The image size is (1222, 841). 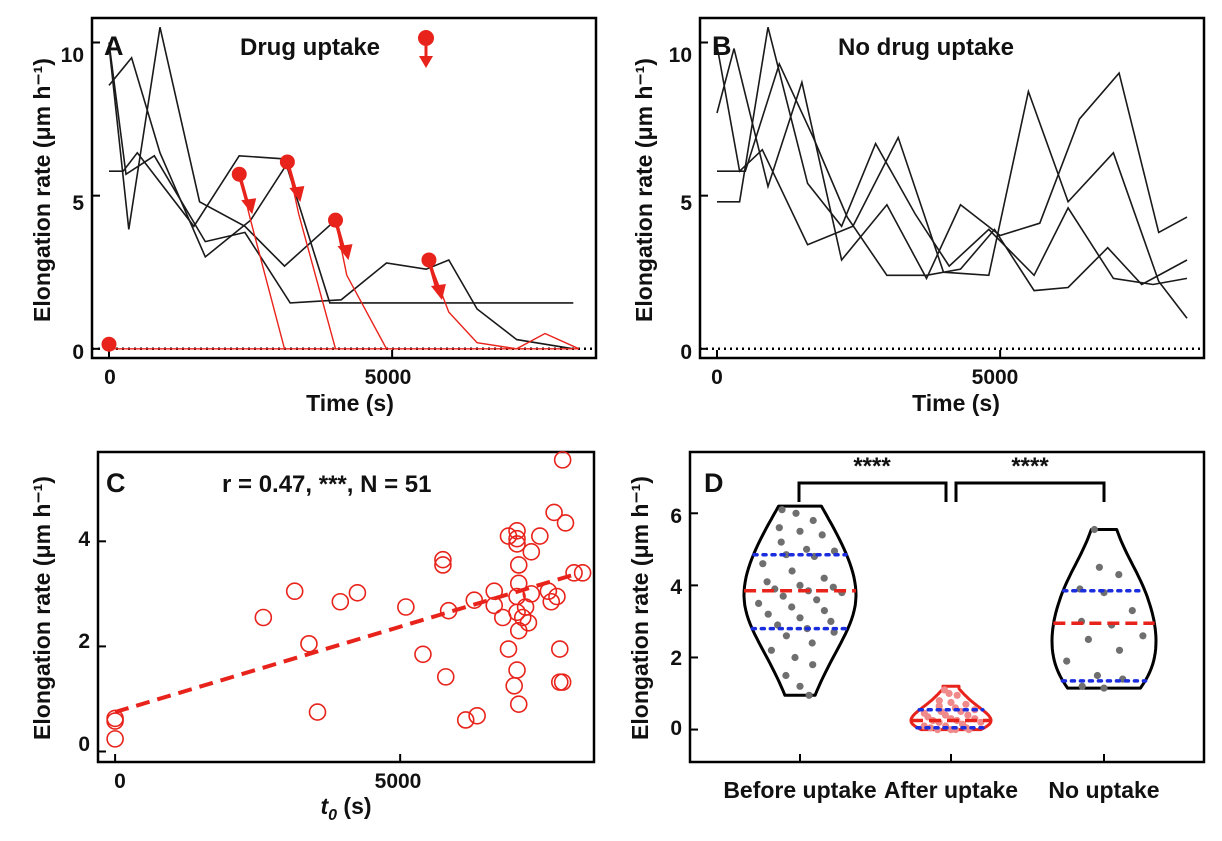 I want to click on panel-d-significance-brackets, so click(x=951, y=491).